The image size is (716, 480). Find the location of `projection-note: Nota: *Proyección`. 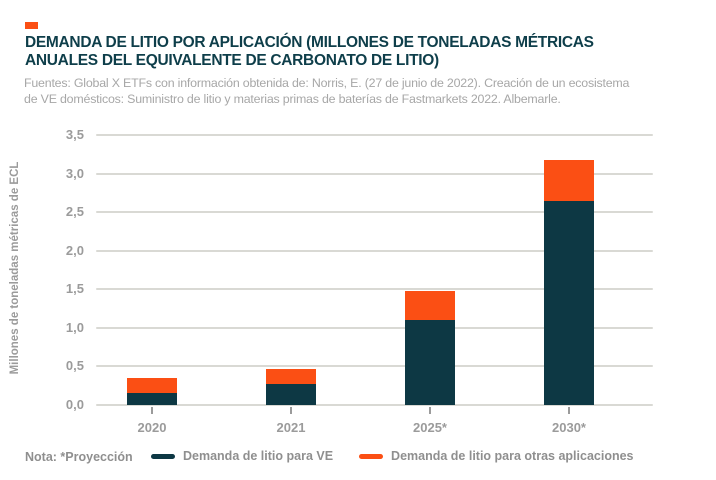

projection-note: Nota: *Proyección is located at coordinates (79, 457).